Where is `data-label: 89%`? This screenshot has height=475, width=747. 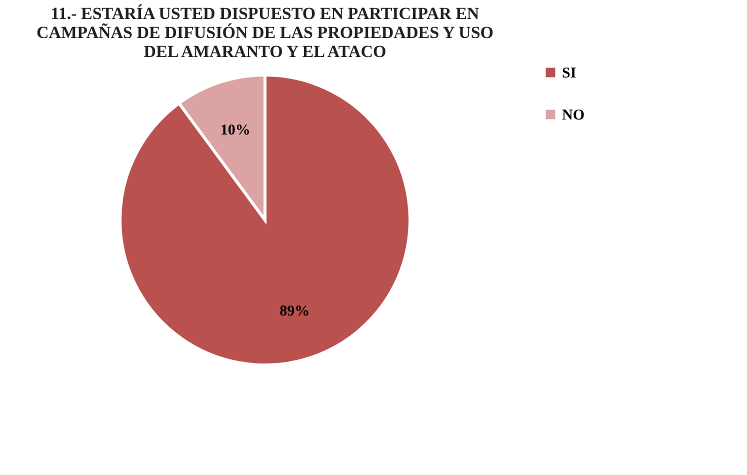 data-label: 89% is located at coordinates (295, 311).